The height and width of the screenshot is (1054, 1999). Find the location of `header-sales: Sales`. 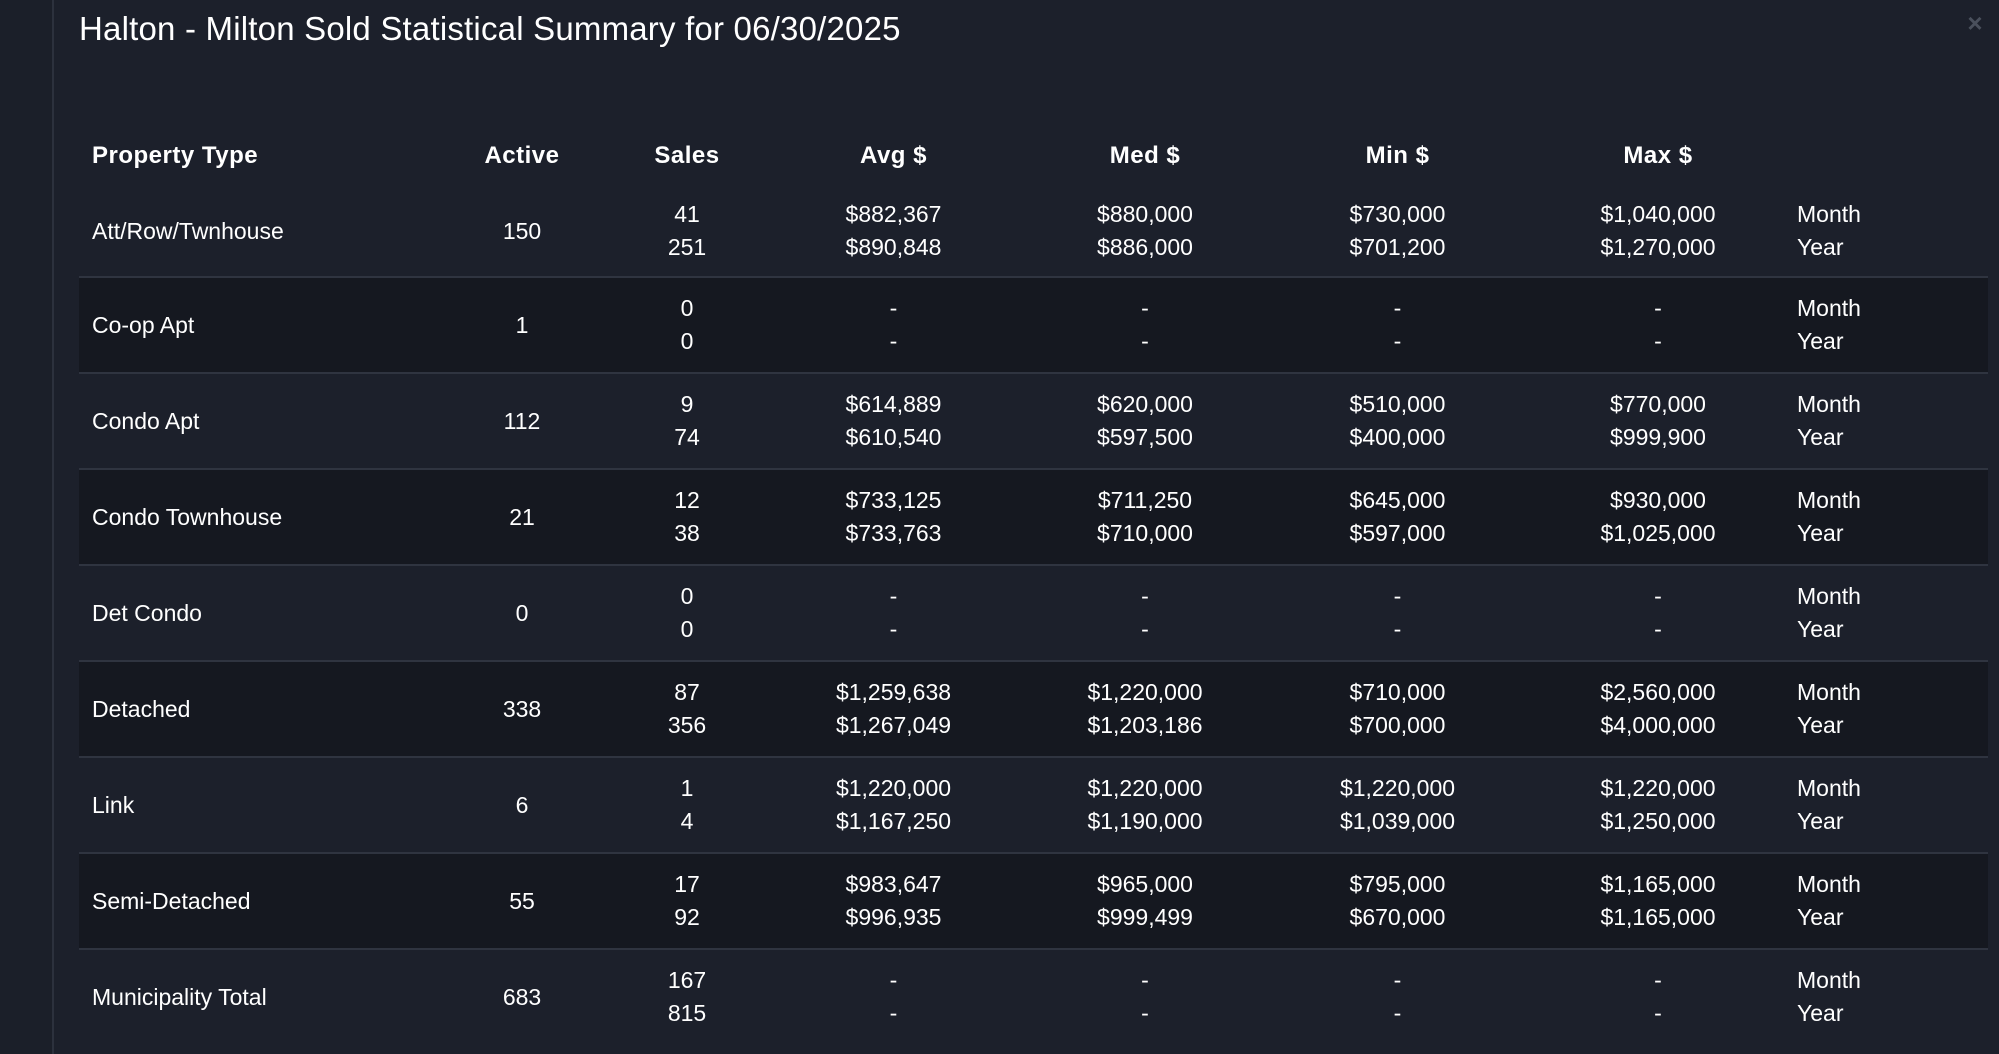

header-sales: Sales is located at coordinates (687, 155).